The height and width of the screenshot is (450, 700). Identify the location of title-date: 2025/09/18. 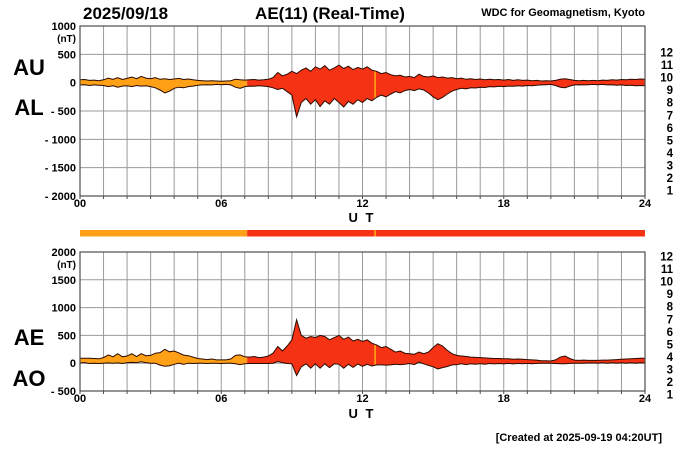
(125, 13).